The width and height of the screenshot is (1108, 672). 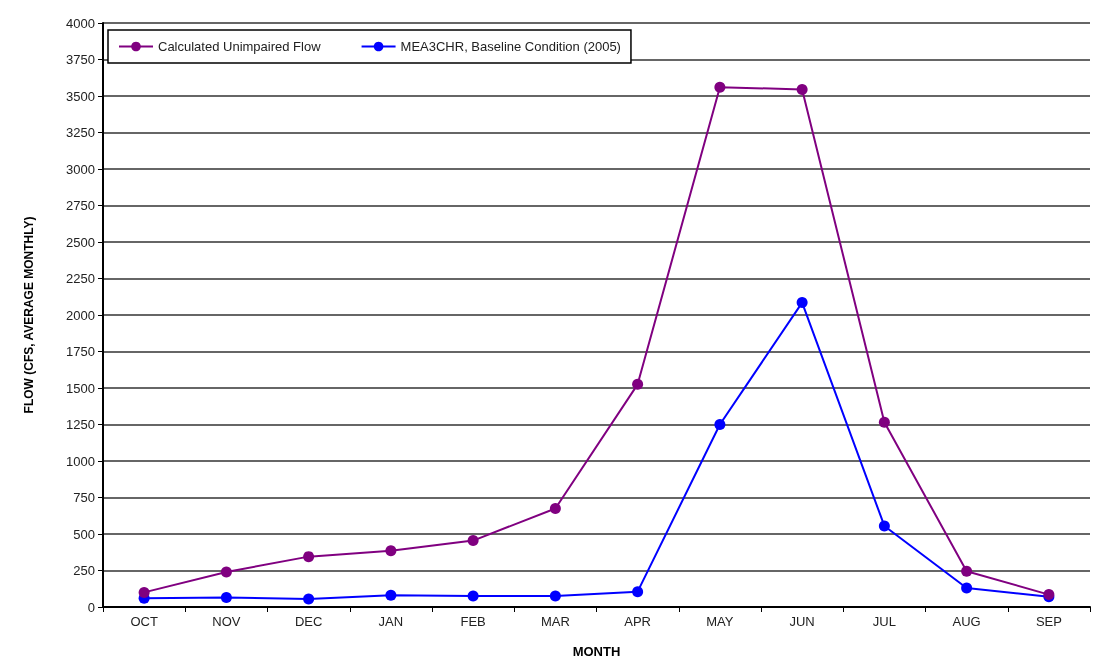 What do you see at coordinates (84, 497) in the screenshot?
I see `y-tick-label: 750` at bounding box center [84, 497].